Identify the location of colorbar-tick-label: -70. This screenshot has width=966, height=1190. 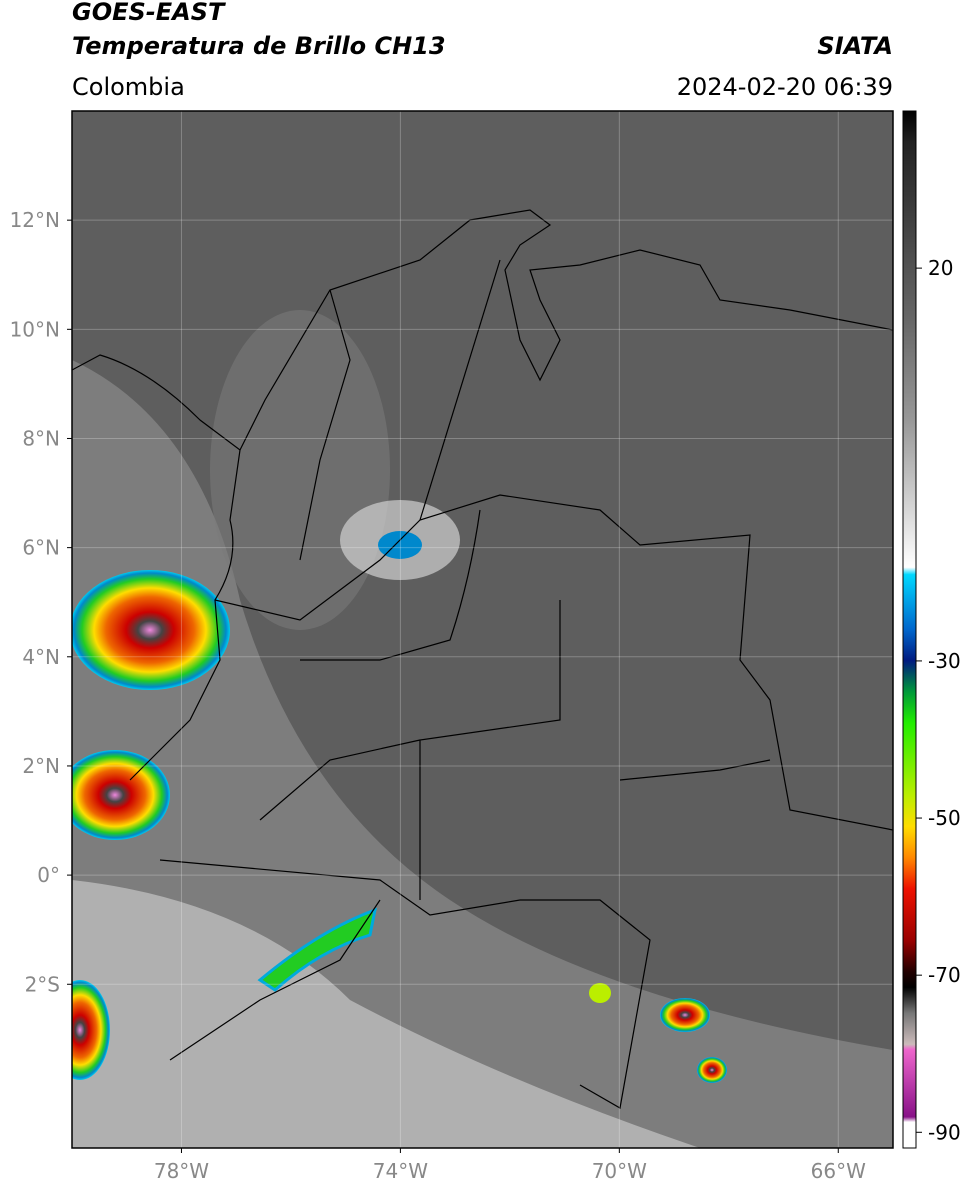
(944, 975).